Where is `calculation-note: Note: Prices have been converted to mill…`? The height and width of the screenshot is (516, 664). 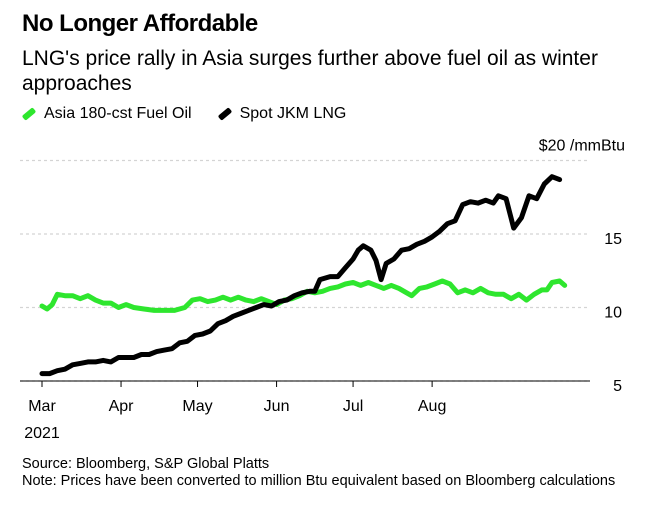 calculation-note: Note: Prices have been converted to mill… is located at coordinates (319, 481).